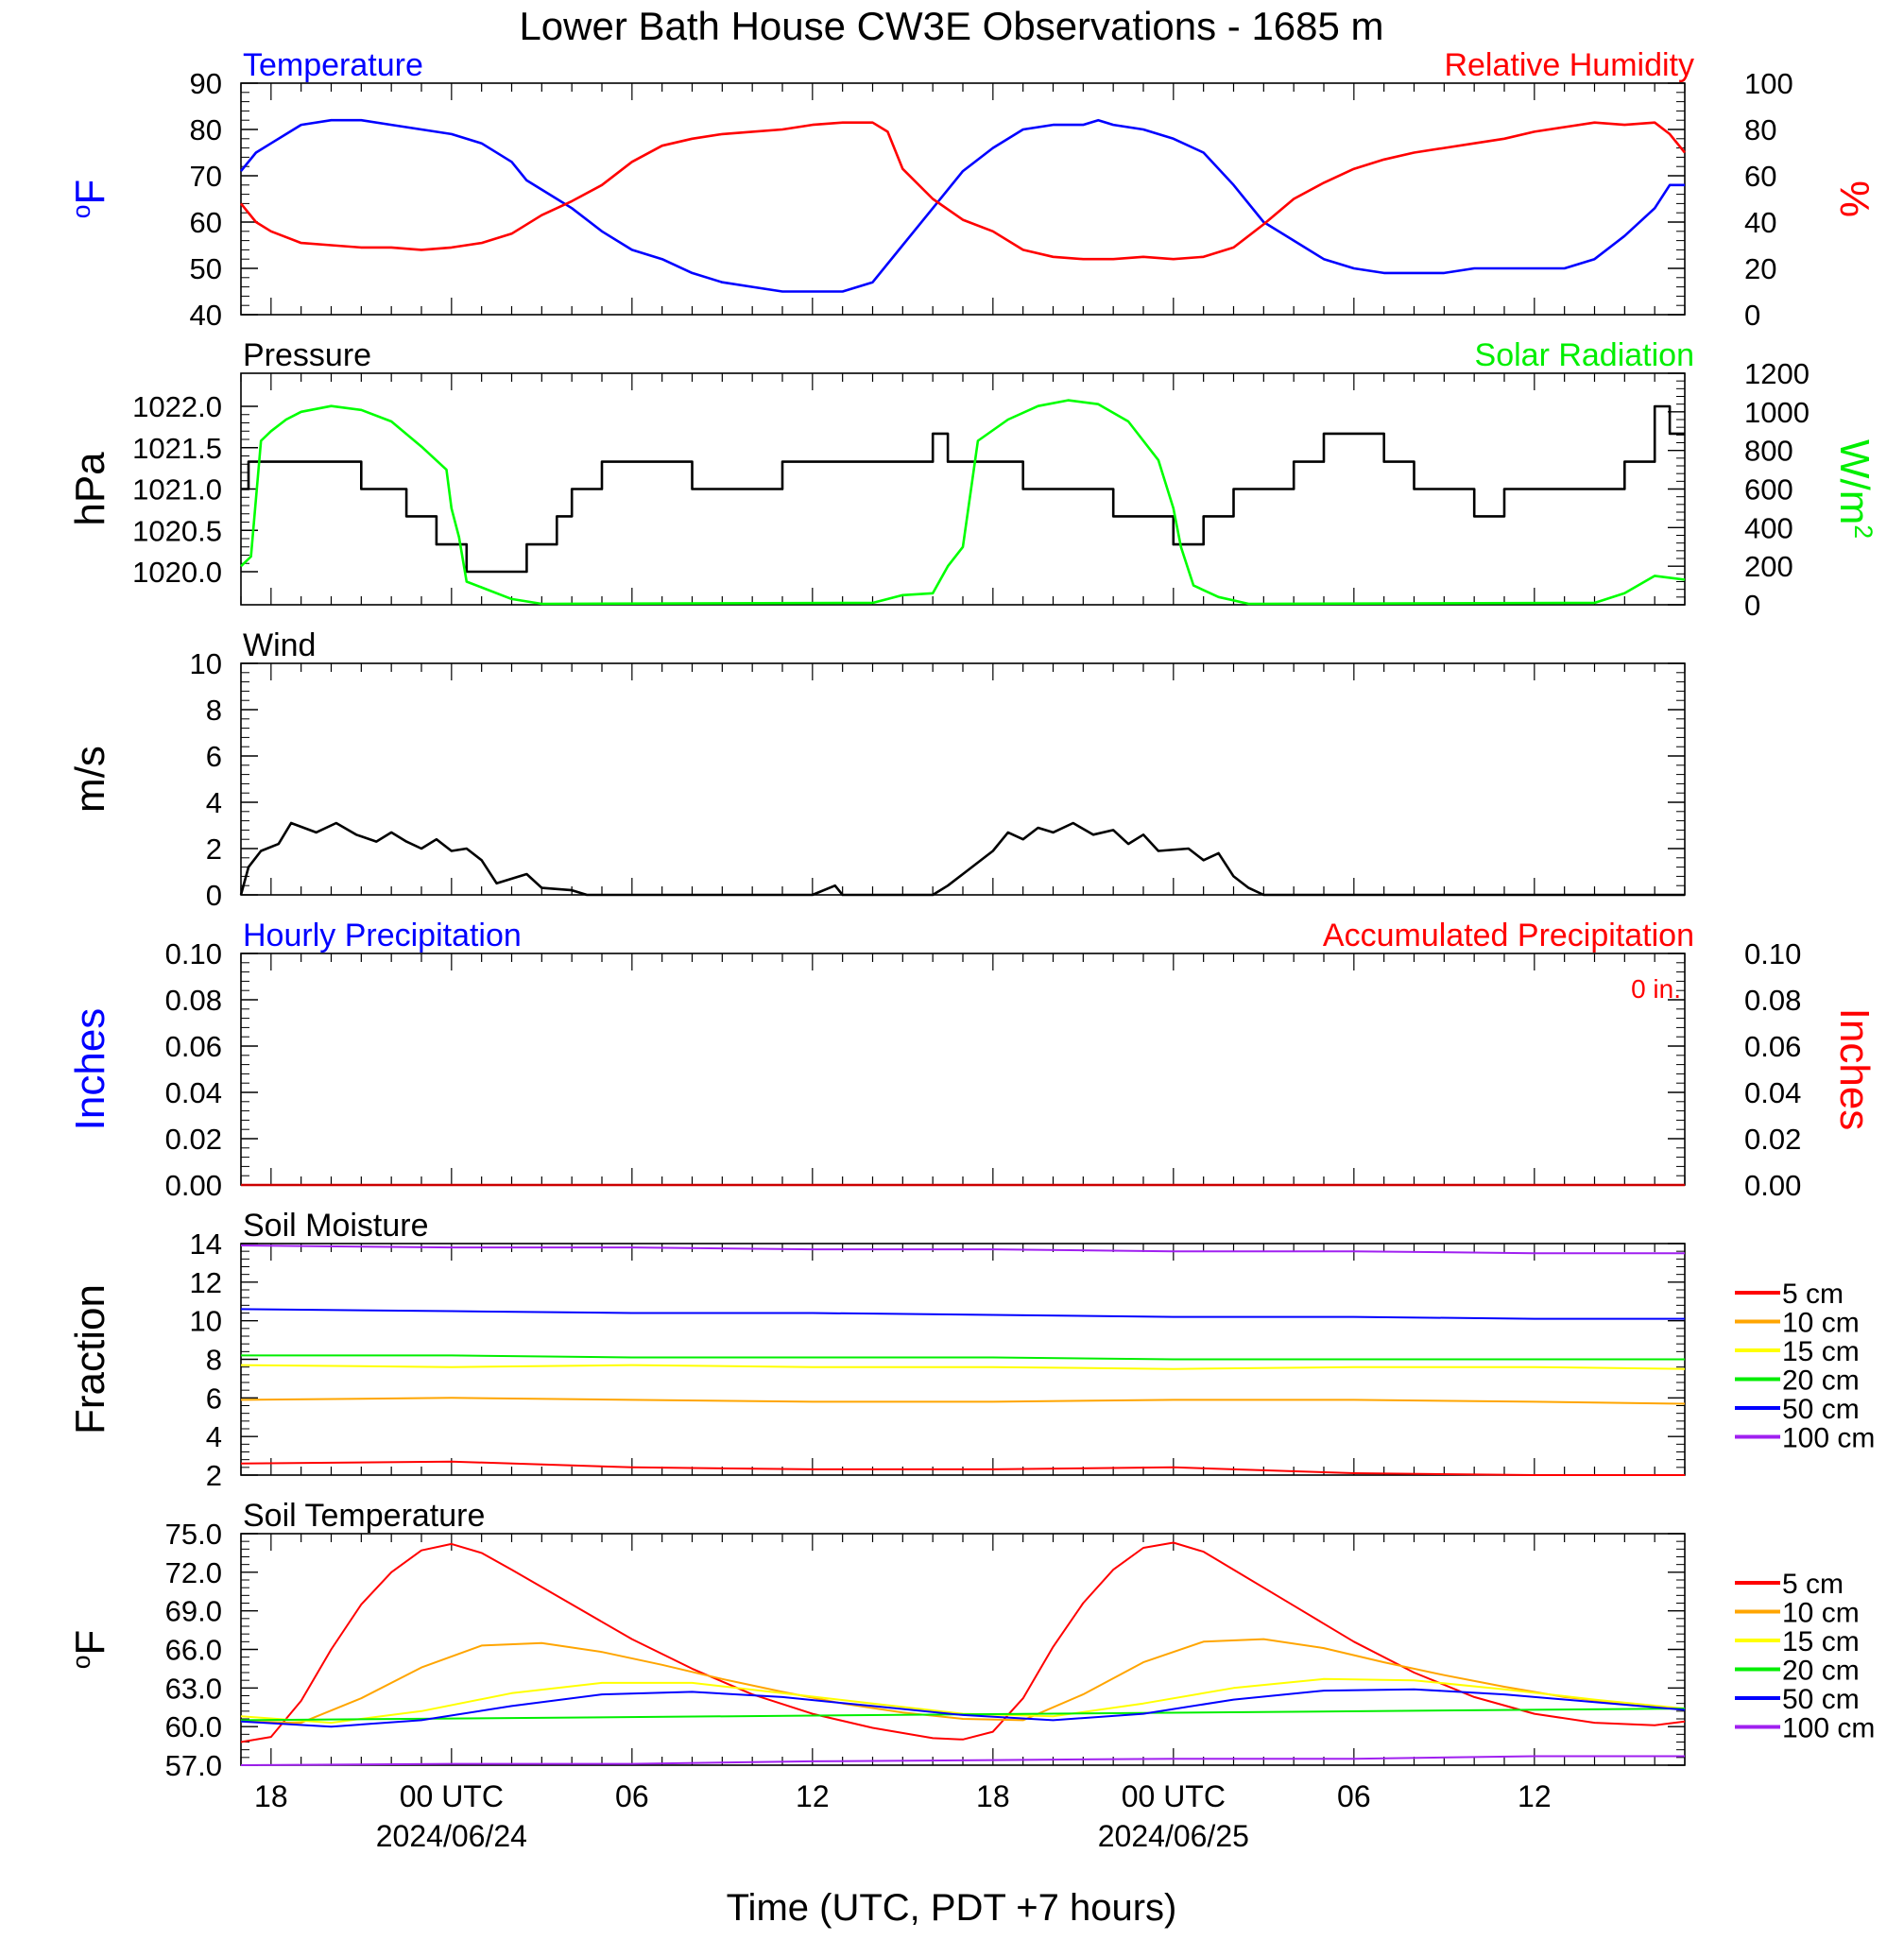 The width and height of the screenshot is (1904, 1940). I want to click on y-tick-label: 0.02, so click(194, 1139).